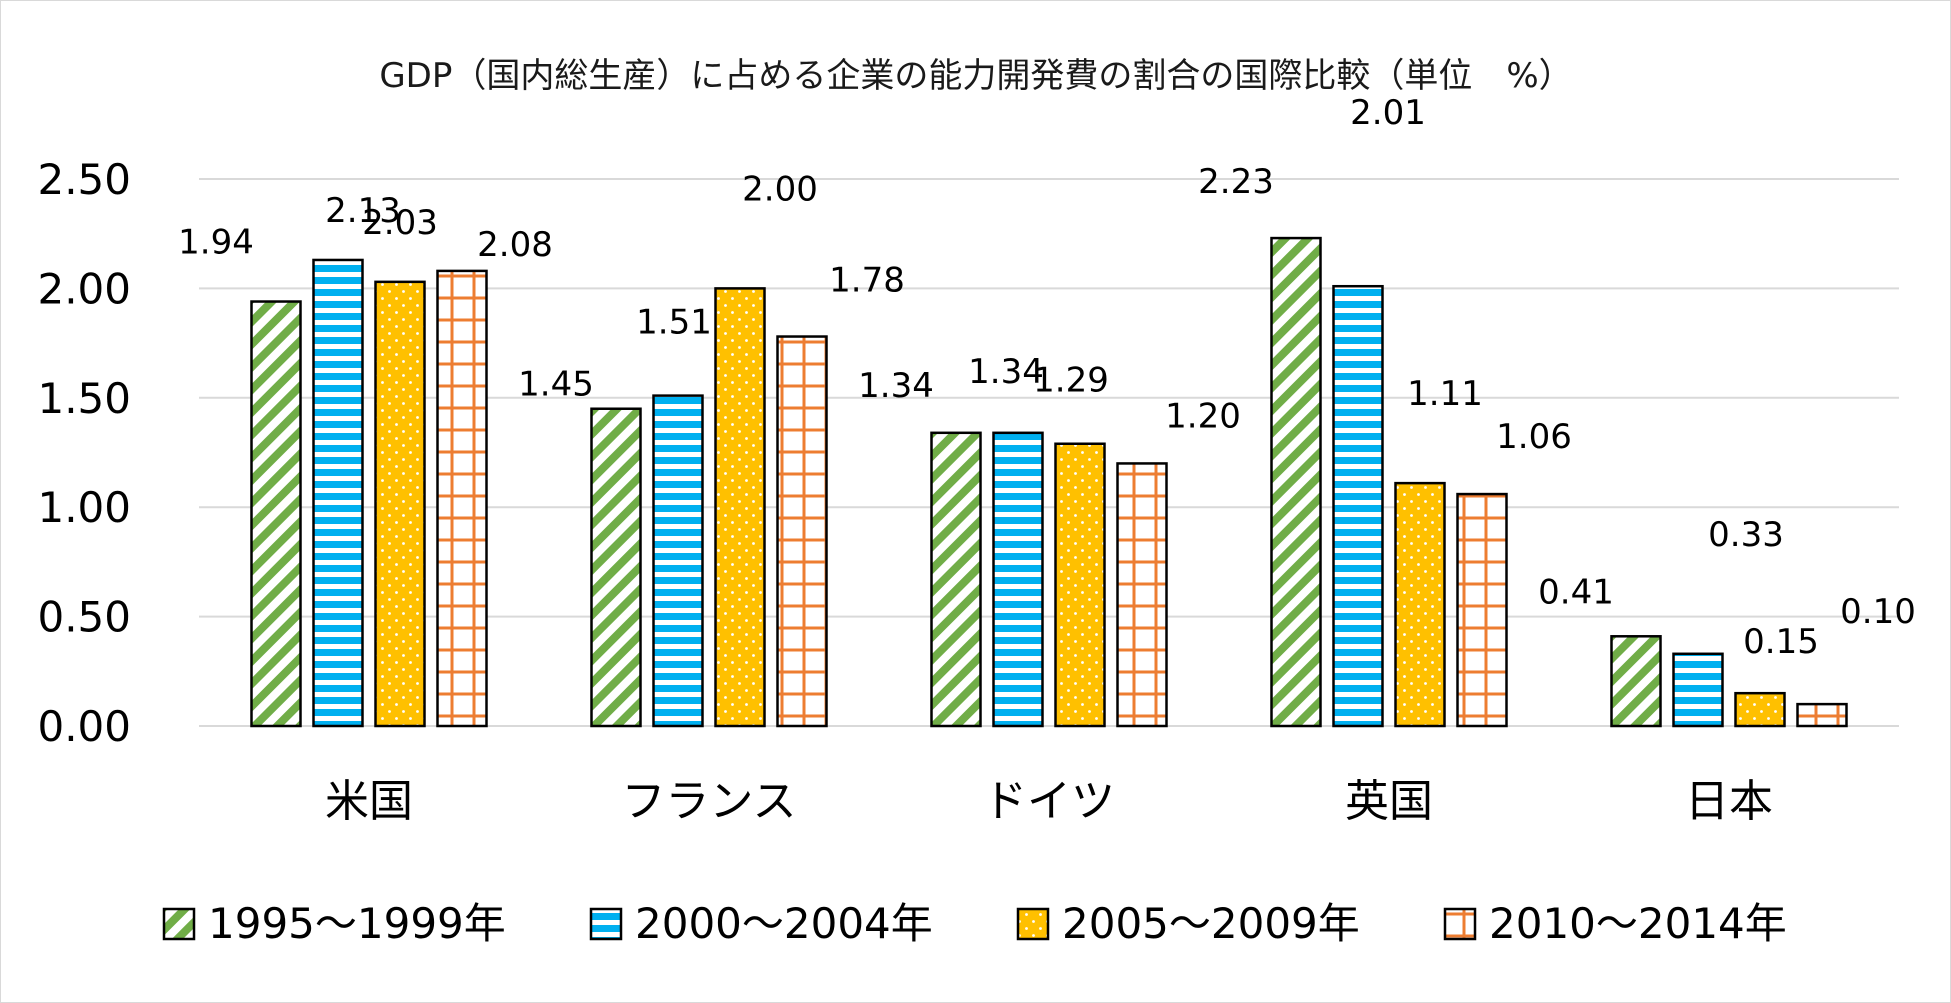 This screenshot has height=1003, width=1951. Describe the element at coordinates (1071, 381) in the screenshot. I see `data-label: 1.29` at that location.